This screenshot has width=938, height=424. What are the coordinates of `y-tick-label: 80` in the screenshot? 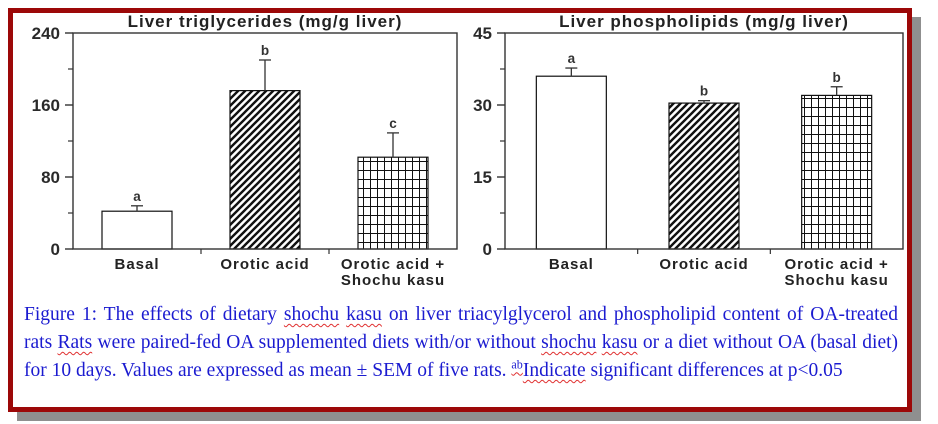 It's located at (50, 177).